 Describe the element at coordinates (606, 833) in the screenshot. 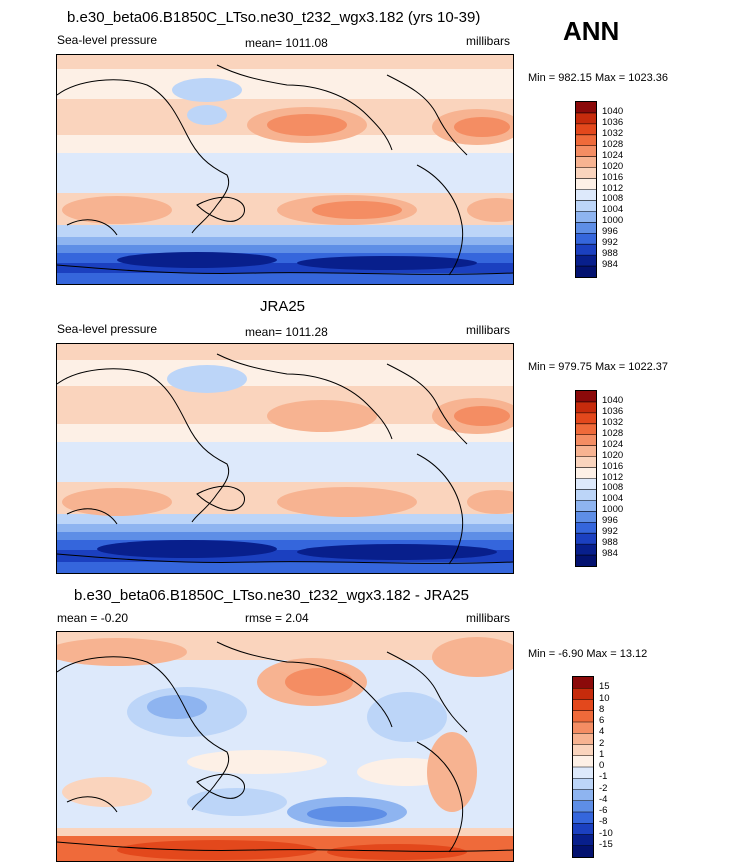

I see `panel3-colorbar-level-label: -10` at that location.